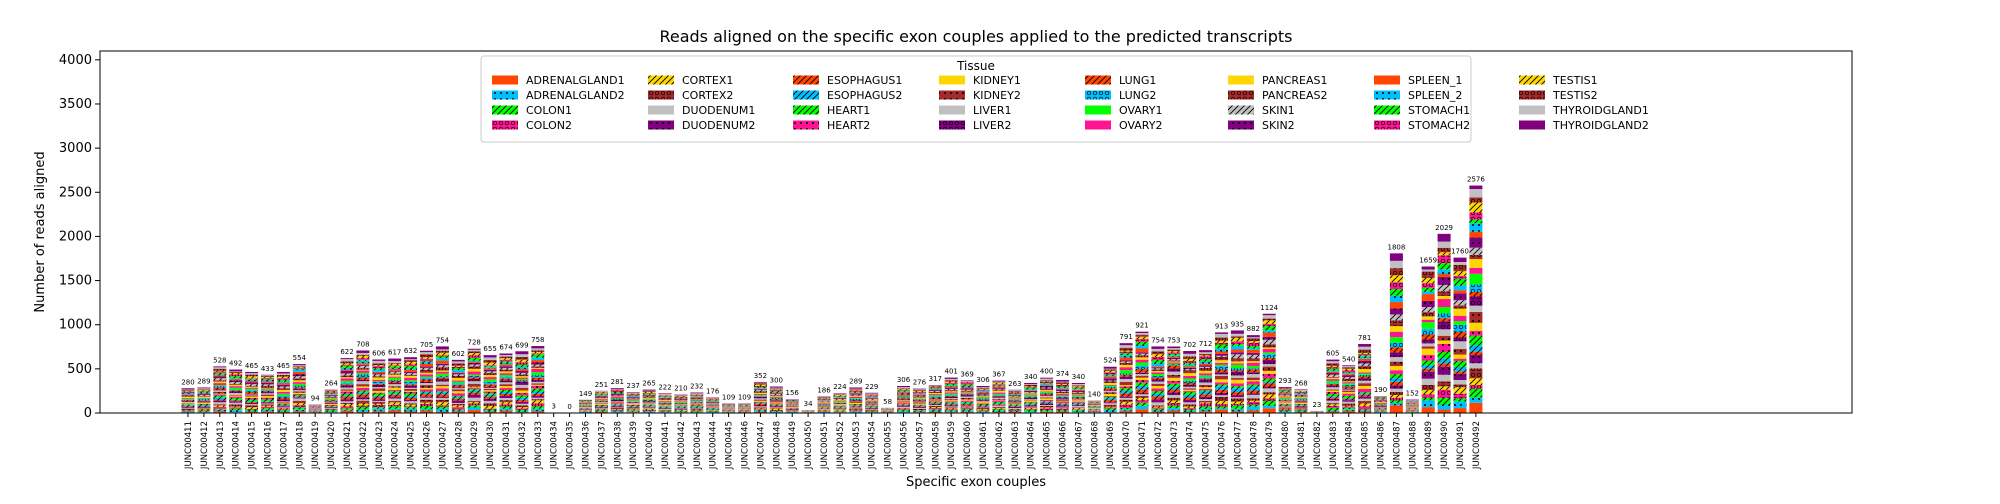  I want to click on bar-value-label: 264, so click(331, 384).